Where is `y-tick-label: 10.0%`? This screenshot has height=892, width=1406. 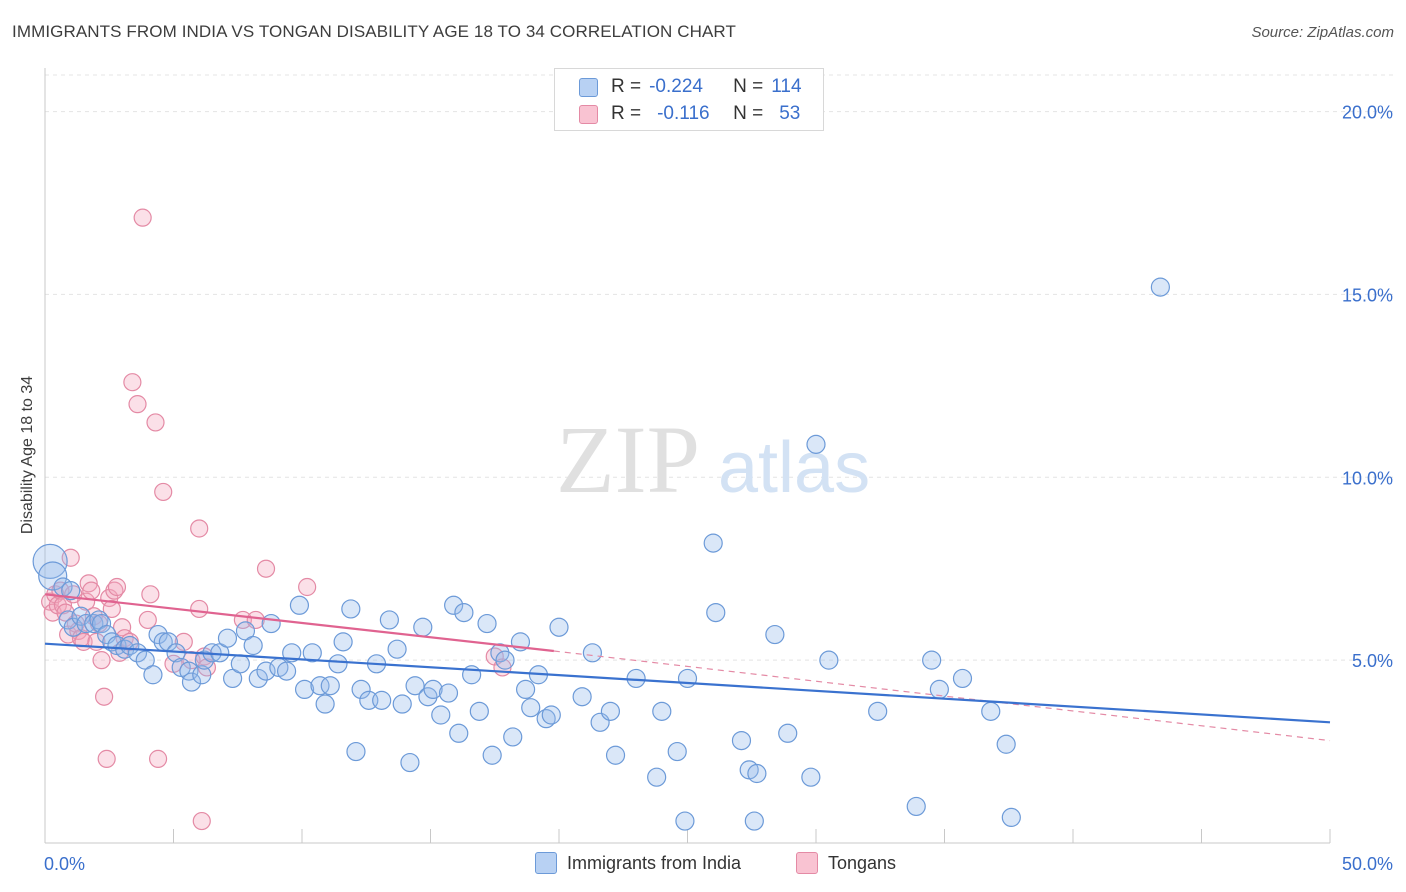 y-tick-label: 10.0% is located at coordinates (1367, 478).